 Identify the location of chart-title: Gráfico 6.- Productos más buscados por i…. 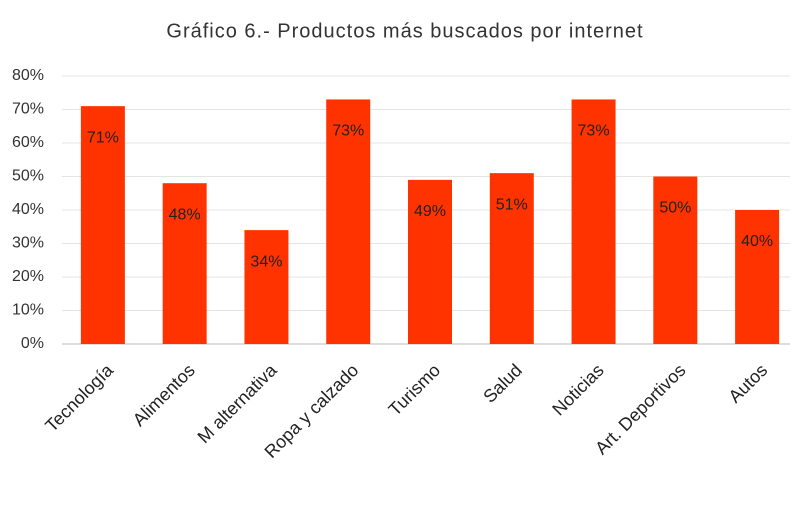
(404, 31).